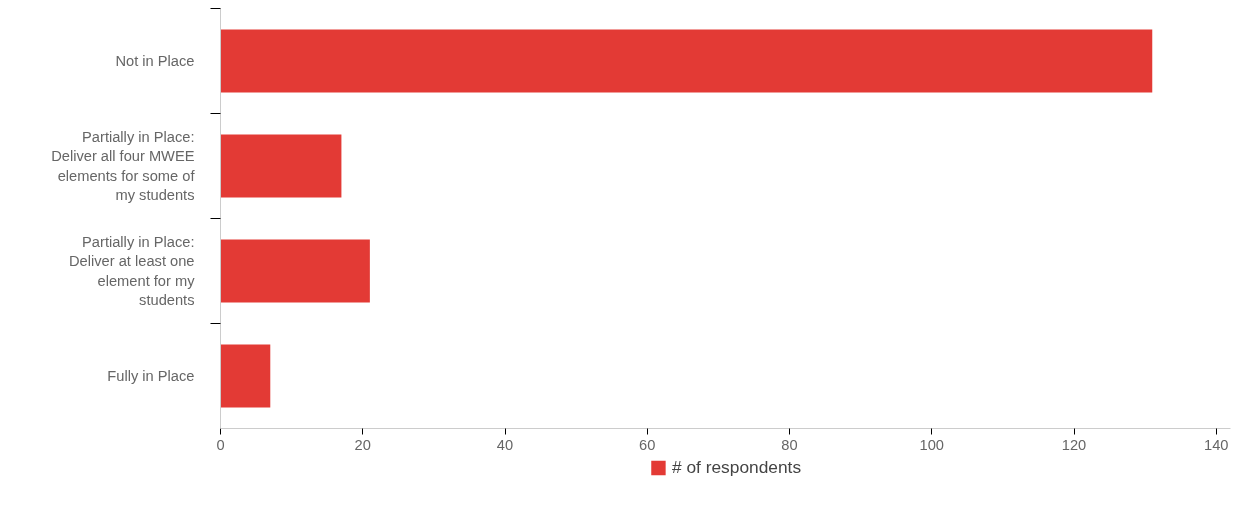 This screenshot has width=1259, height=526. What do you see at coordinates (789, 444) in the screenshot?
I see `x-tick-label: 80` at bounding box center [789, 444].